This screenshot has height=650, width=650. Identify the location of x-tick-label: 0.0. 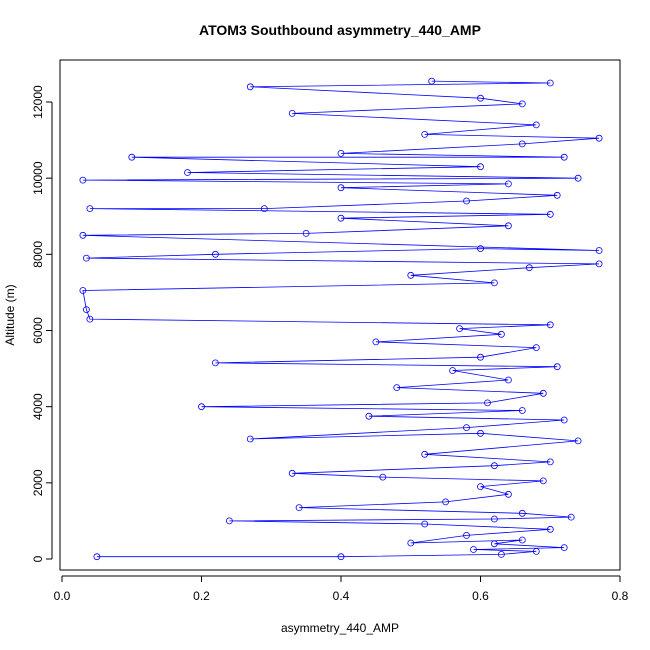
(62, 596).